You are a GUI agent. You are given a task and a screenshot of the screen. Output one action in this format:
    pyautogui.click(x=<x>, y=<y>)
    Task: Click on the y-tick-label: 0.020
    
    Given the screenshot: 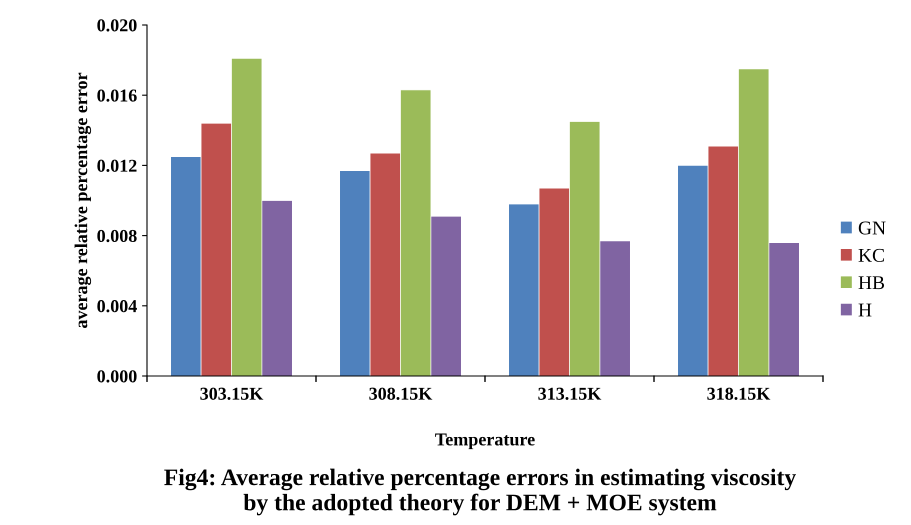 What is the action you would take?
    pyautogui.click(x=117, y=25)
    